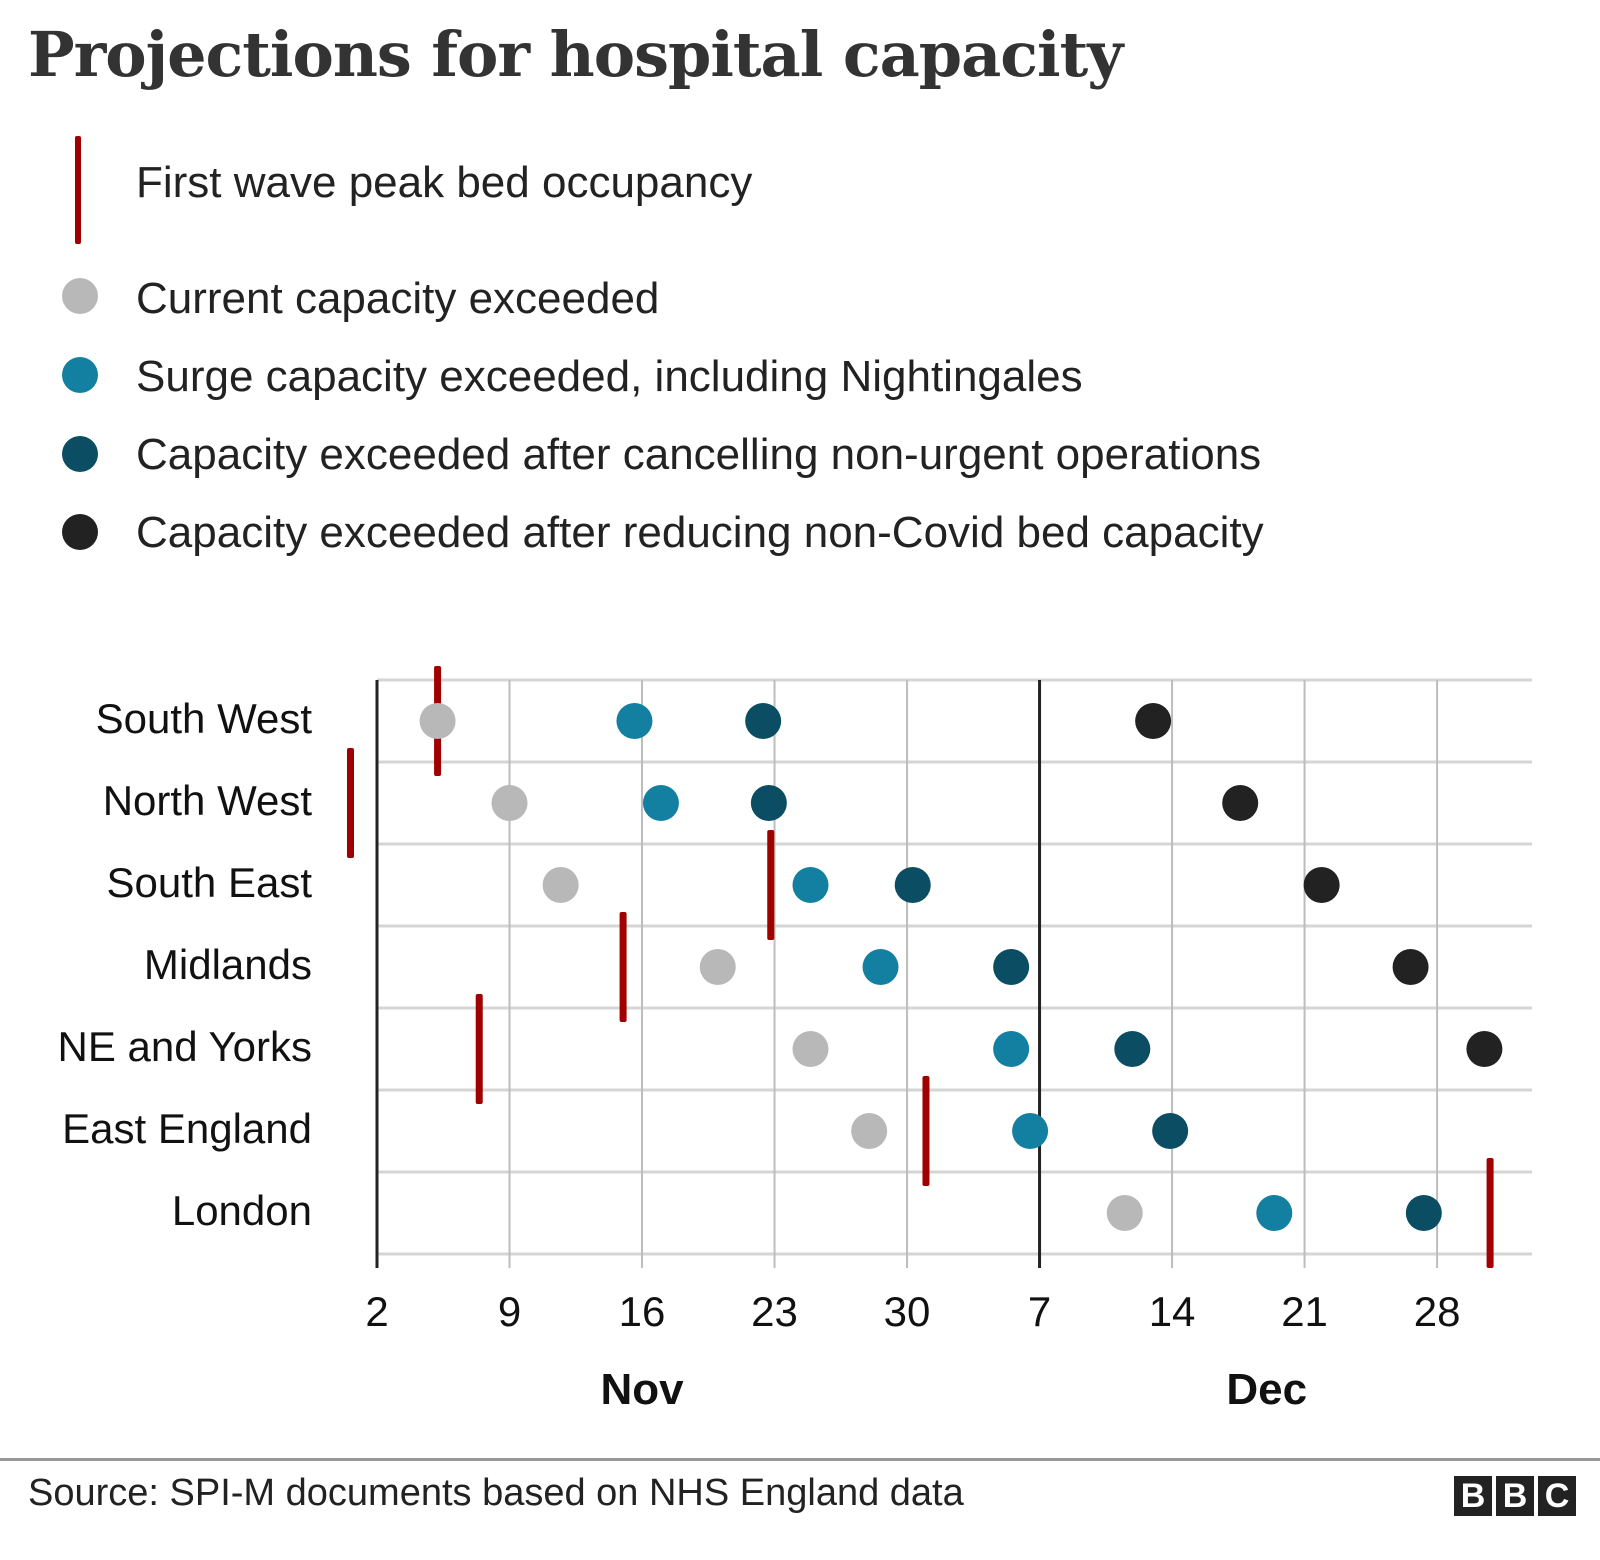 The image size is (1600, 1560). I want to click on x-tick-label: 2, so click(376, 1311).